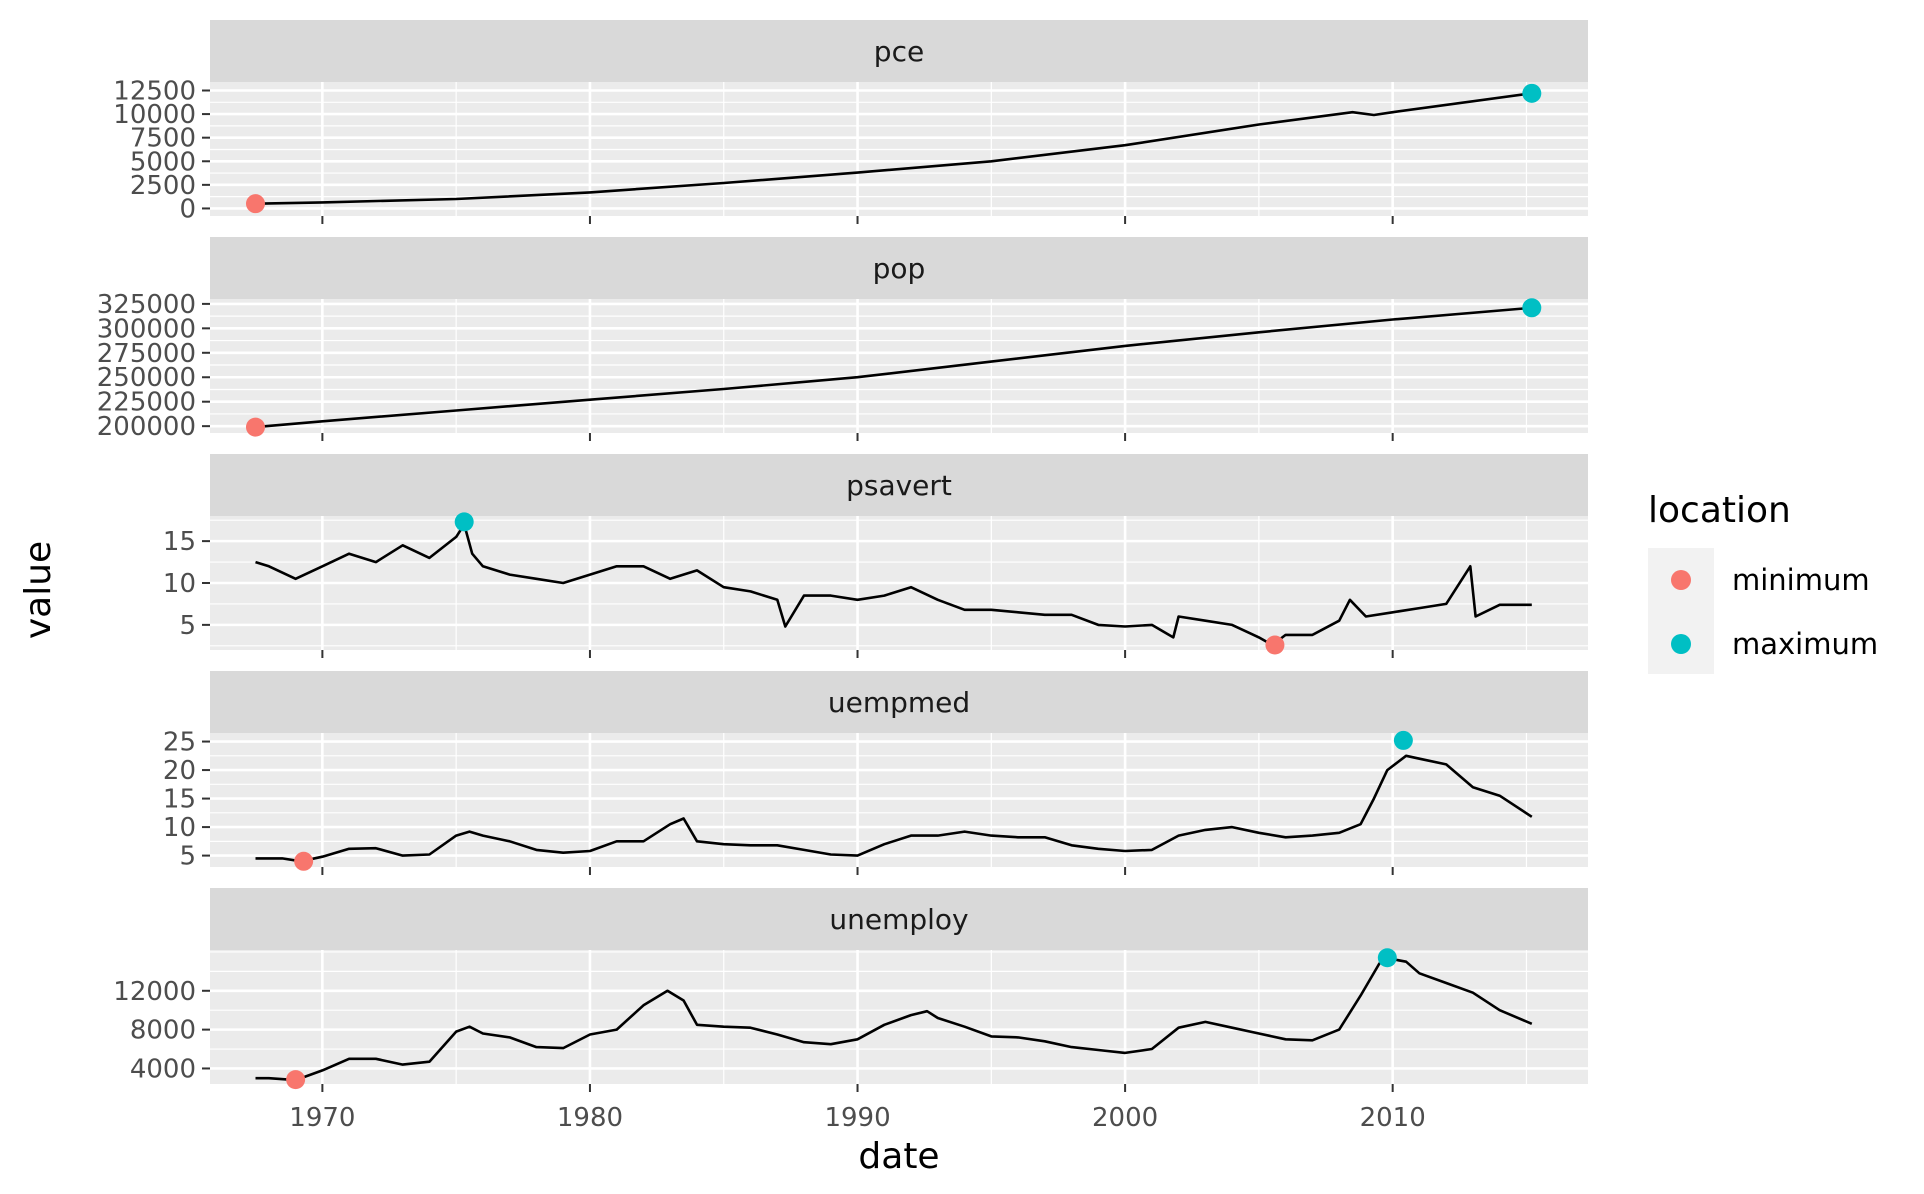  I want to click on y-tick-label: 275000, so click(146, 354).